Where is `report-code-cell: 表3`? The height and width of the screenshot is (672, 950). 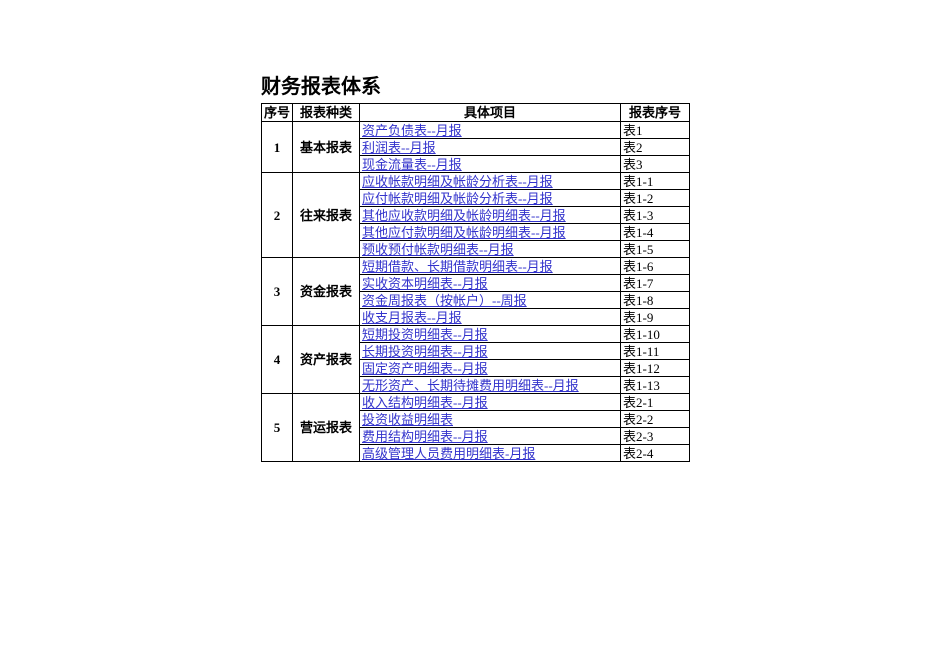 report-code-cell: 表3 is located at coordinates (655, 164).